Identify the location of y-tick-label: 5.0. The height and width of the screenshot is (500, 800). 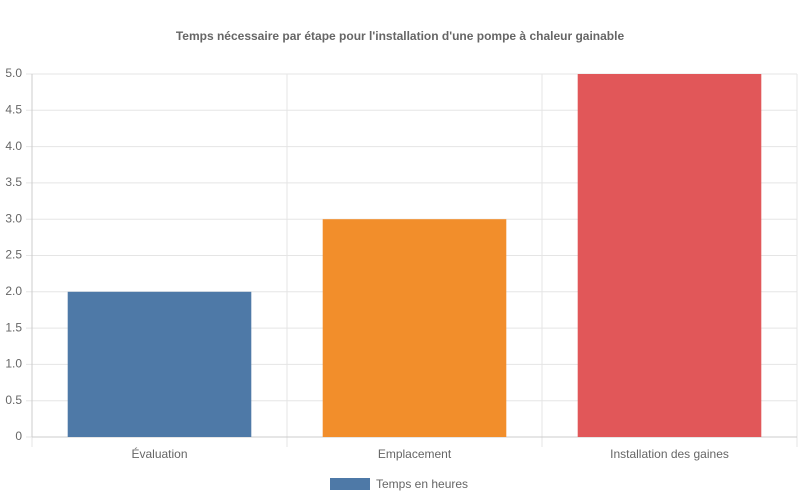
(13, 73).